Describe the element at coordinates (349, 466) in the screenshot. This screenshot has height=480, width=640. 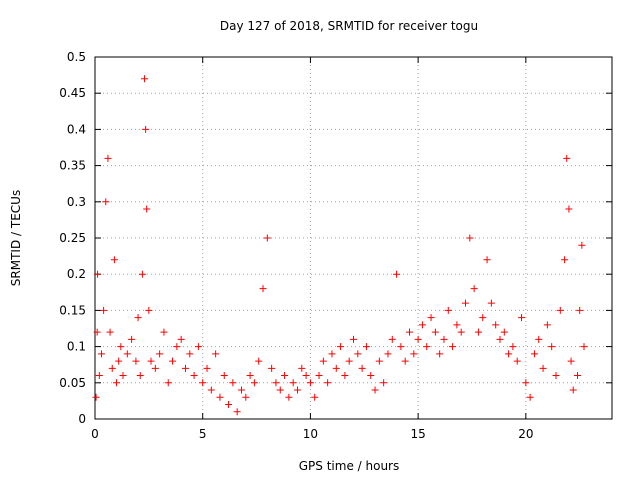
I see `x-axis-label: GPS time / hours` at that location.